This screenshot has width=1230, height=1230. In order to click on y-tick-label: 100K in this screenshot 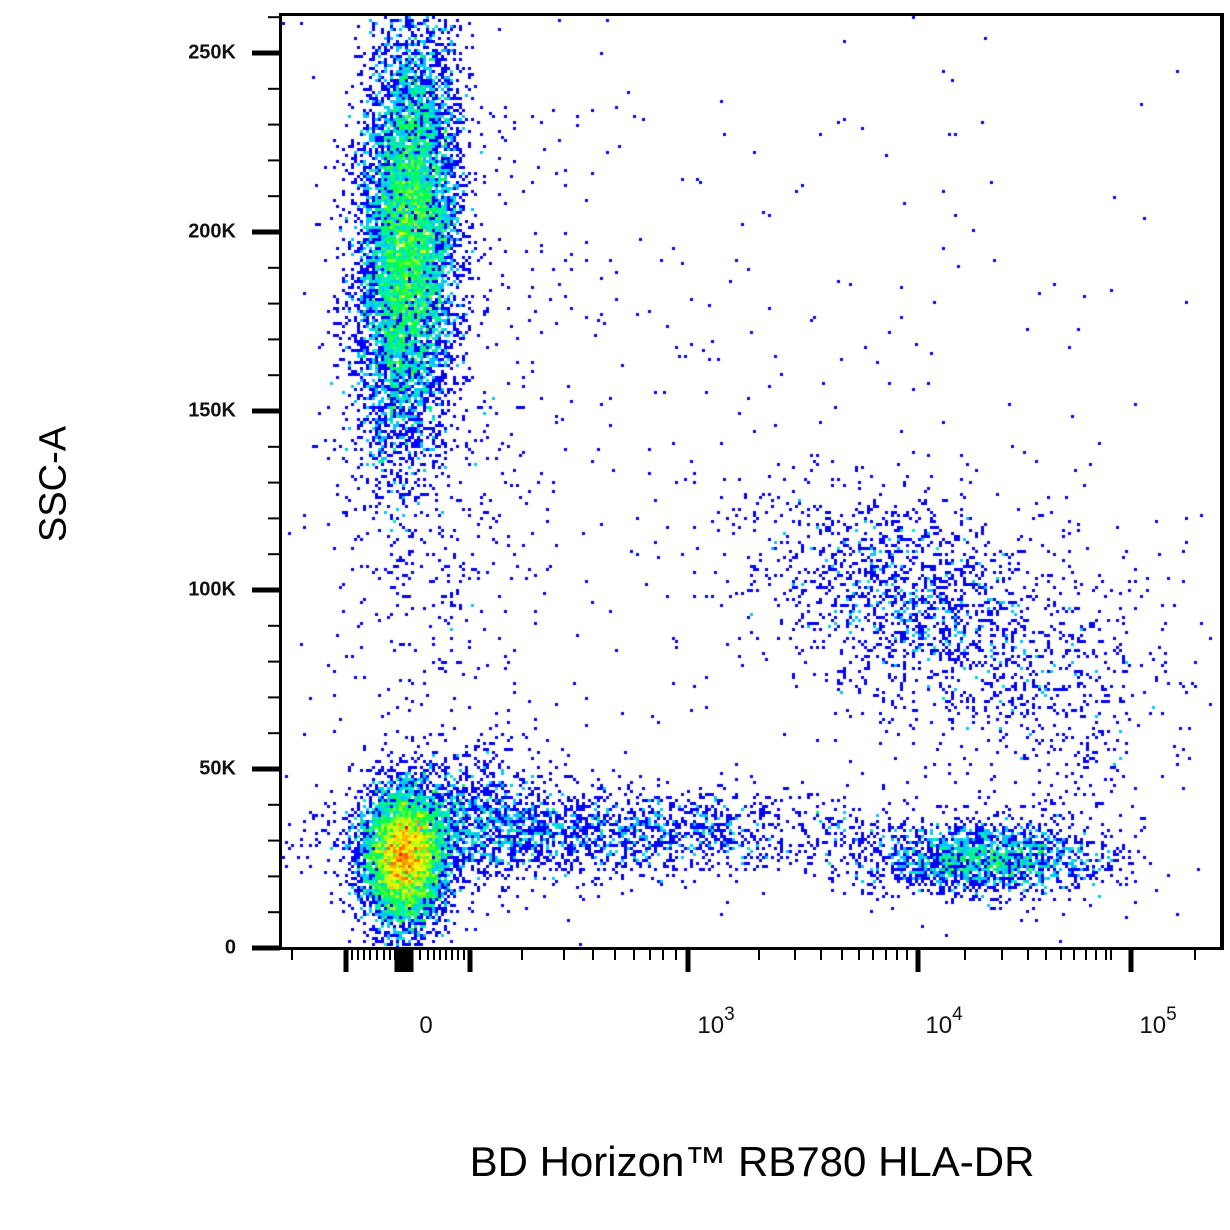, I will do `click(212, 589)`.